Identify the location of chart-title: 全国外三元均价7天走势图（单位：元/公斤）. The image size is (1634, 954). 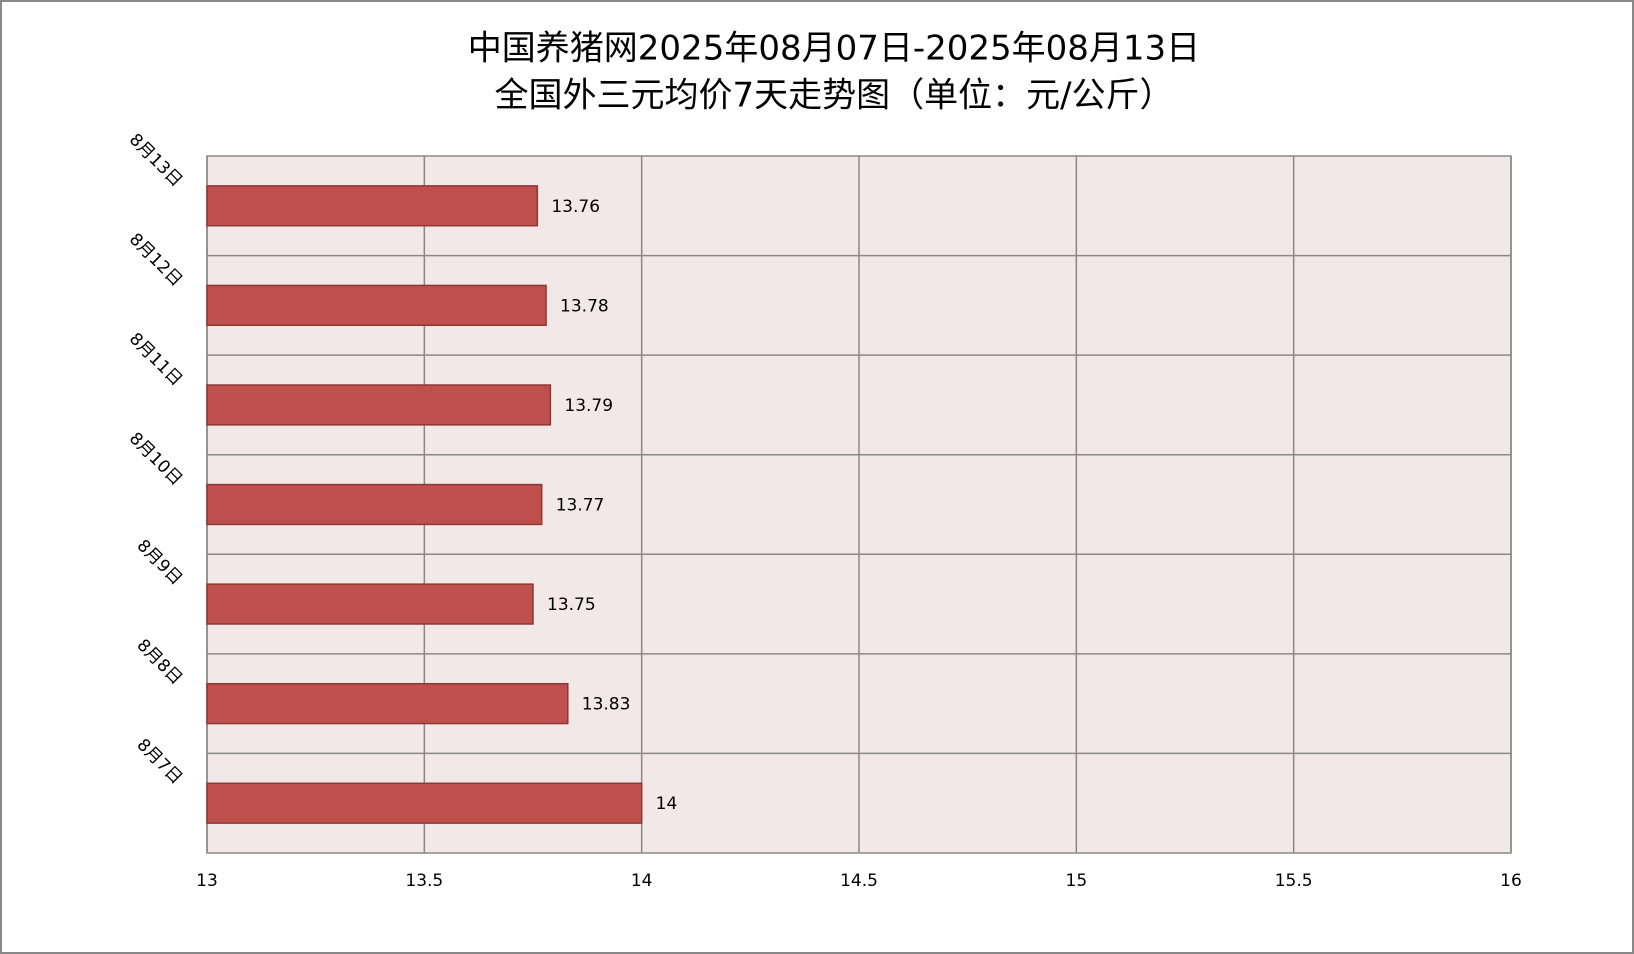
(833, 96).